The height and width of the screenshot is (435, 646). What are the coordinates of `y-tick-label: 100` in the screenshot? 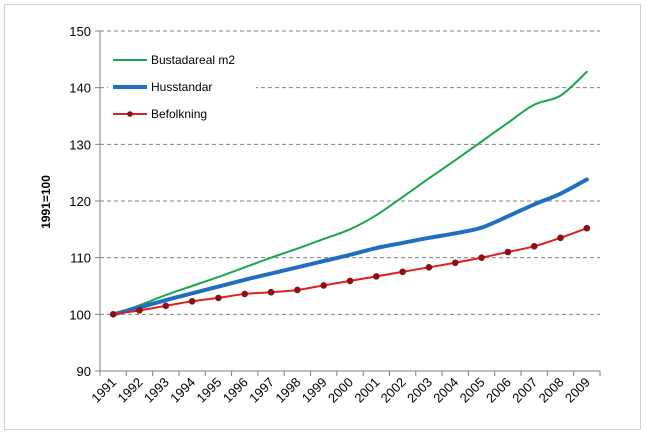 It's located at (80, 314).